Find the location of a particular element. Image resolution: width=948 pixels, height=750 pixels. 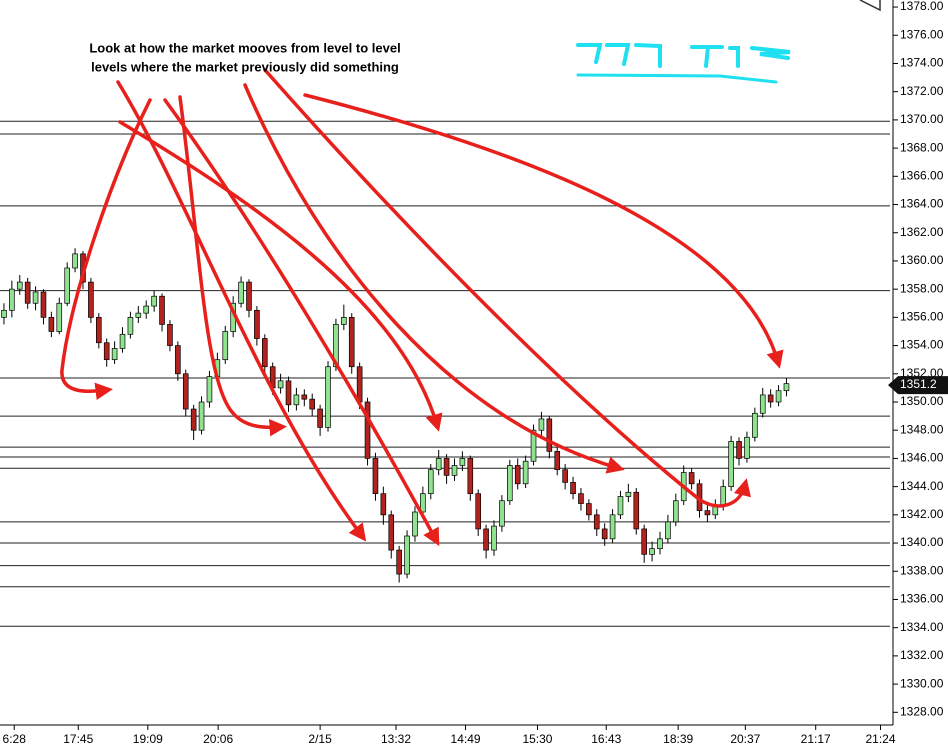

logo-scribble is located at coordinates (683, 63).